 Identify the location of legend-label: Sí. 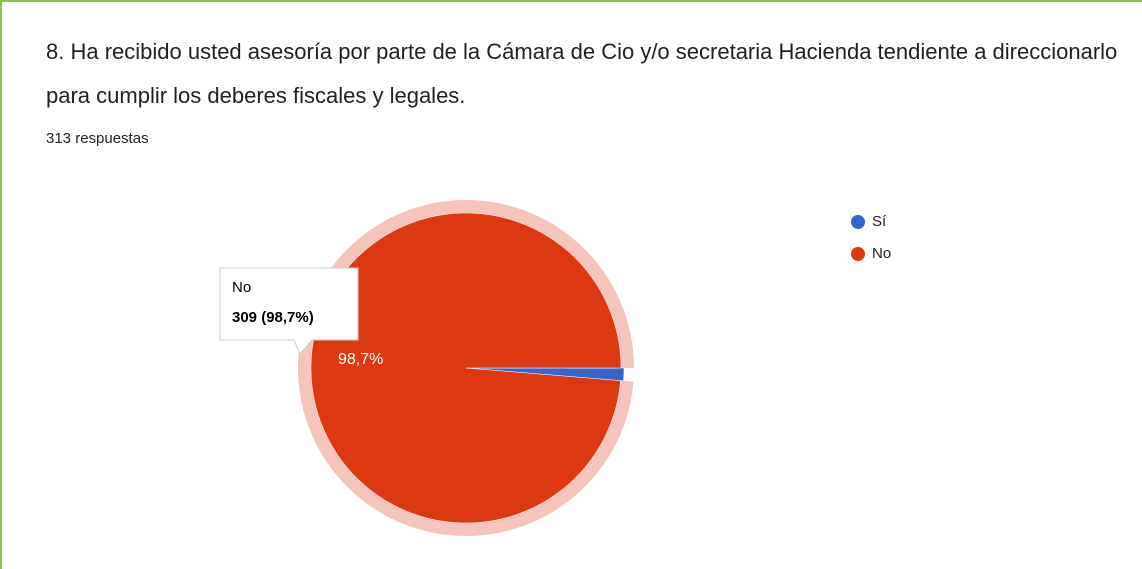
(879, 221).